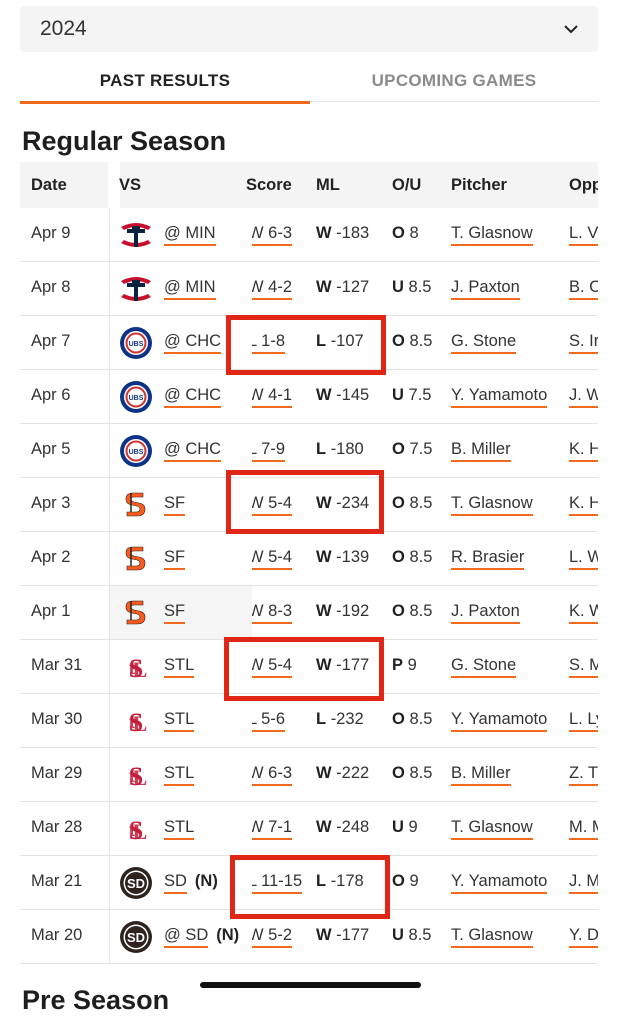  Describe the element at coordinates (479, 185) in the screenshot. I see `col-pitcher: Pitcher` at that location.